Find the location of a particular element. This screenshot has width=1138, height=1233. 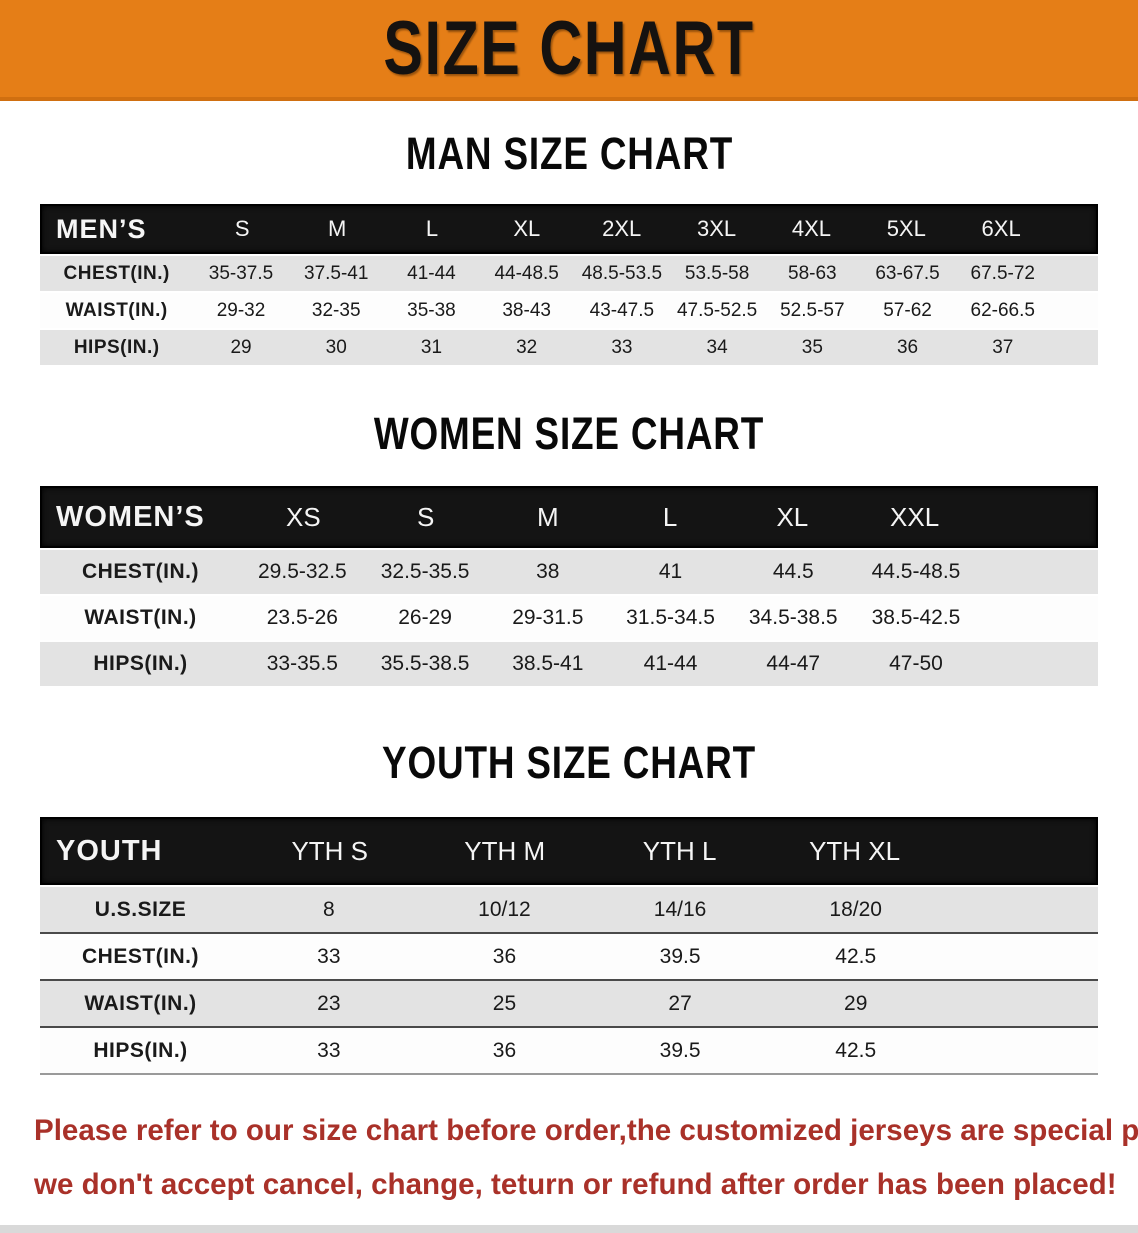

row-label: U.S.SIZE is located at coordinates (140, 909).